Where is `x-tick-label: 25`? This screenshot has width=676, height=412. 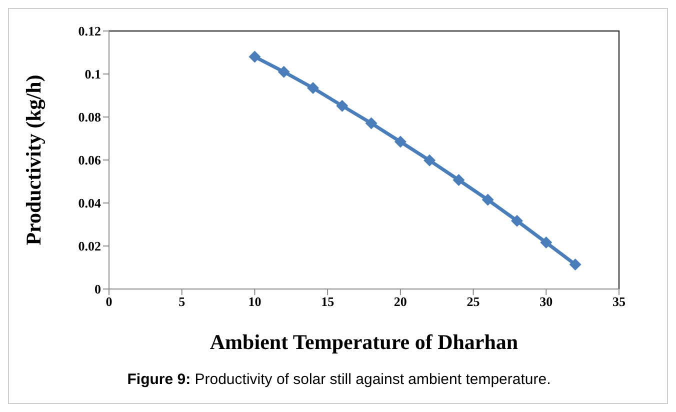
x-tick-label: 25 is located at coordinates (473, 302).